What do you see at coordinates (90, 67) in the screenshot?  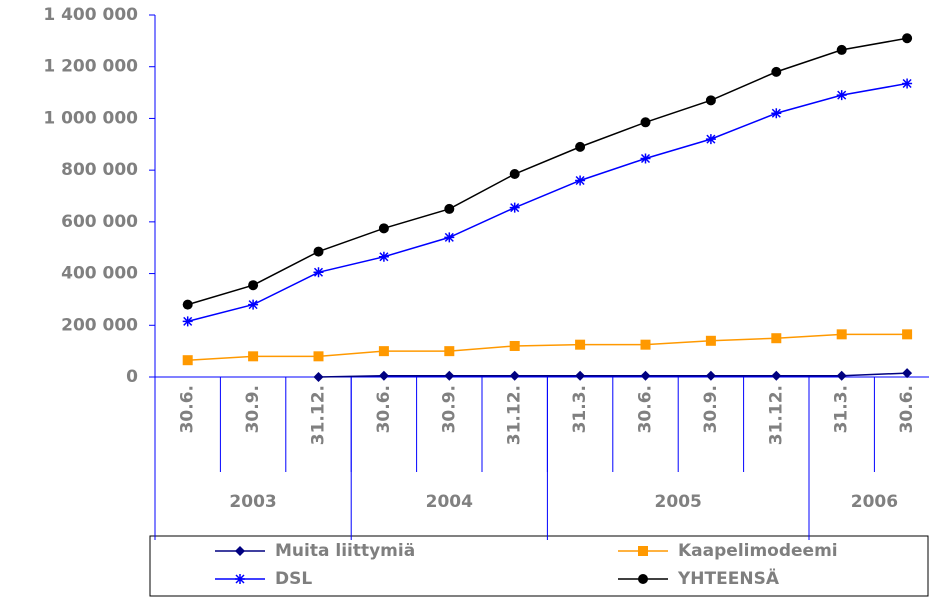 I see `y-tick-label: 1 200 000` at bounding box center [90, 67].